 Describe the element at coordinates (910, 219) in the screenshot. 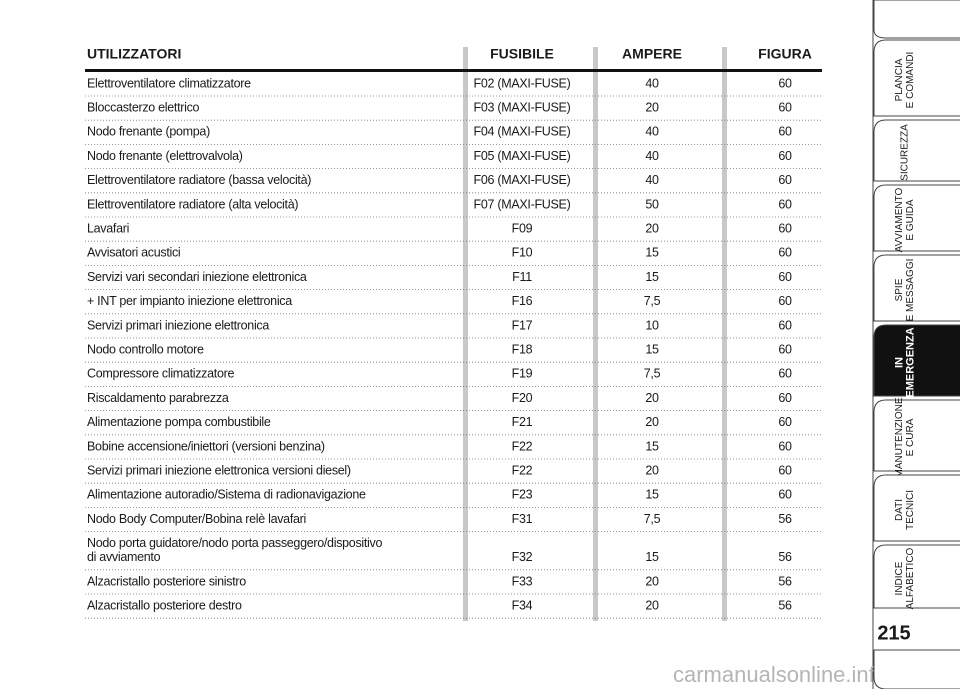

I see `sidebar-tab-label: E GUIDA` at that location.